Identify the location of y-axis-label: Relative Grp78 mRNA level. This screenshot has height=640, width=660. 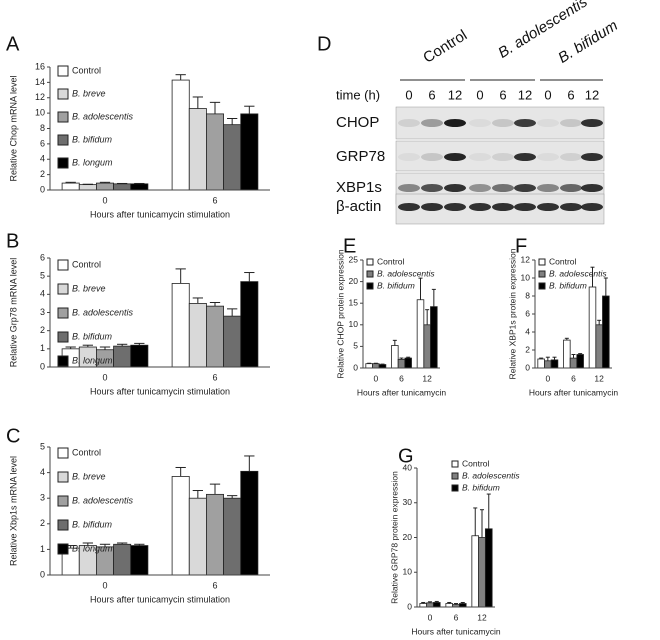
(13, 313).